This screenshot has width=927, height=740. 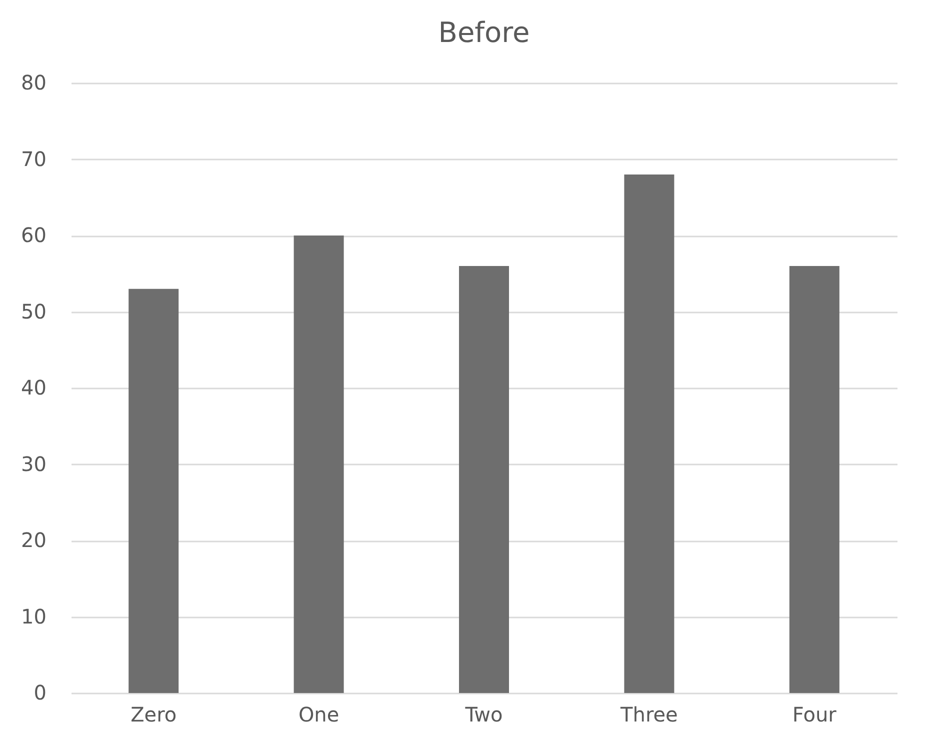 I want to click on y-tick-label: 80, so click(x=33, y=82).